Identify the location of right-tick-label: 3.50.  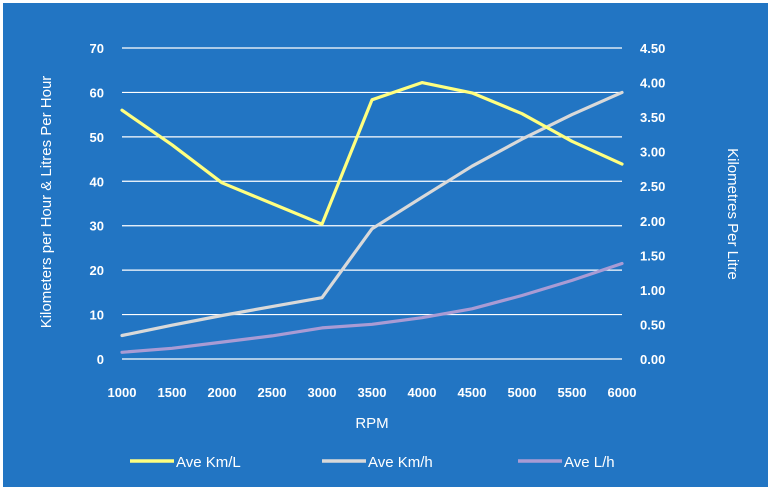
(652, 117).